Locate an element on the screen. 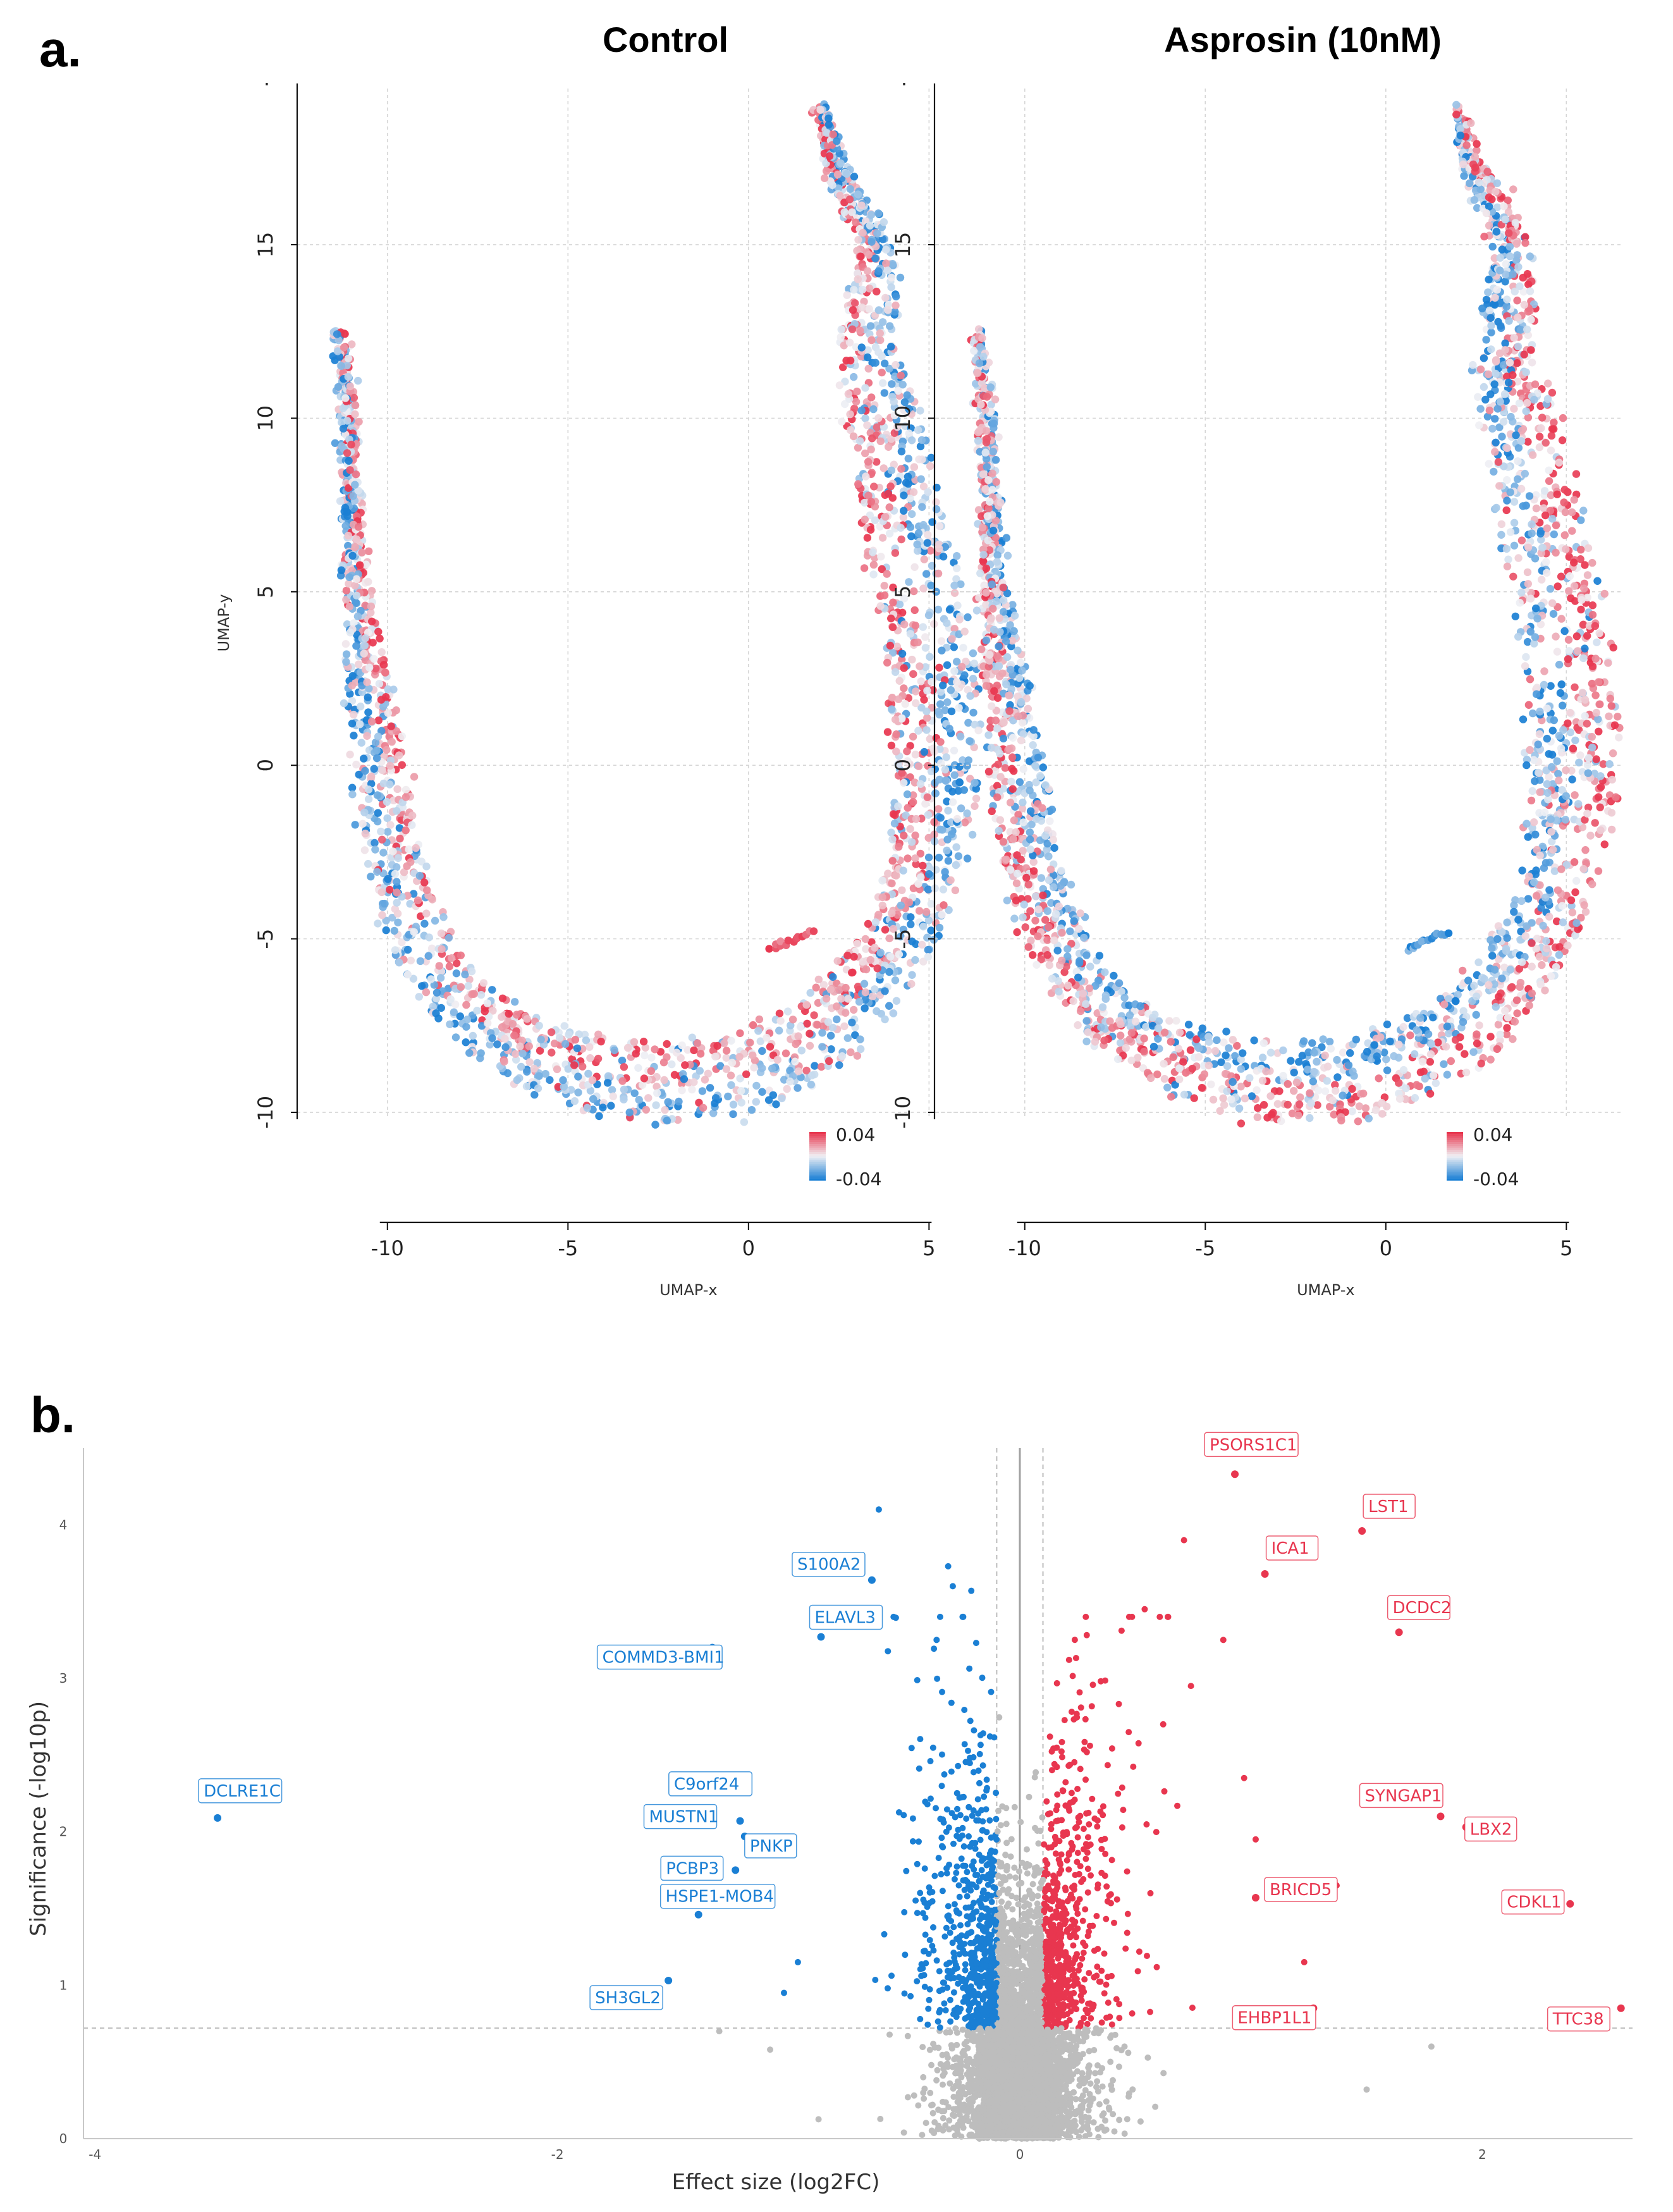 The height and width of the screenshot is (2212, 1673). umap-legend-swatch is located at coordinates (818, 1145).